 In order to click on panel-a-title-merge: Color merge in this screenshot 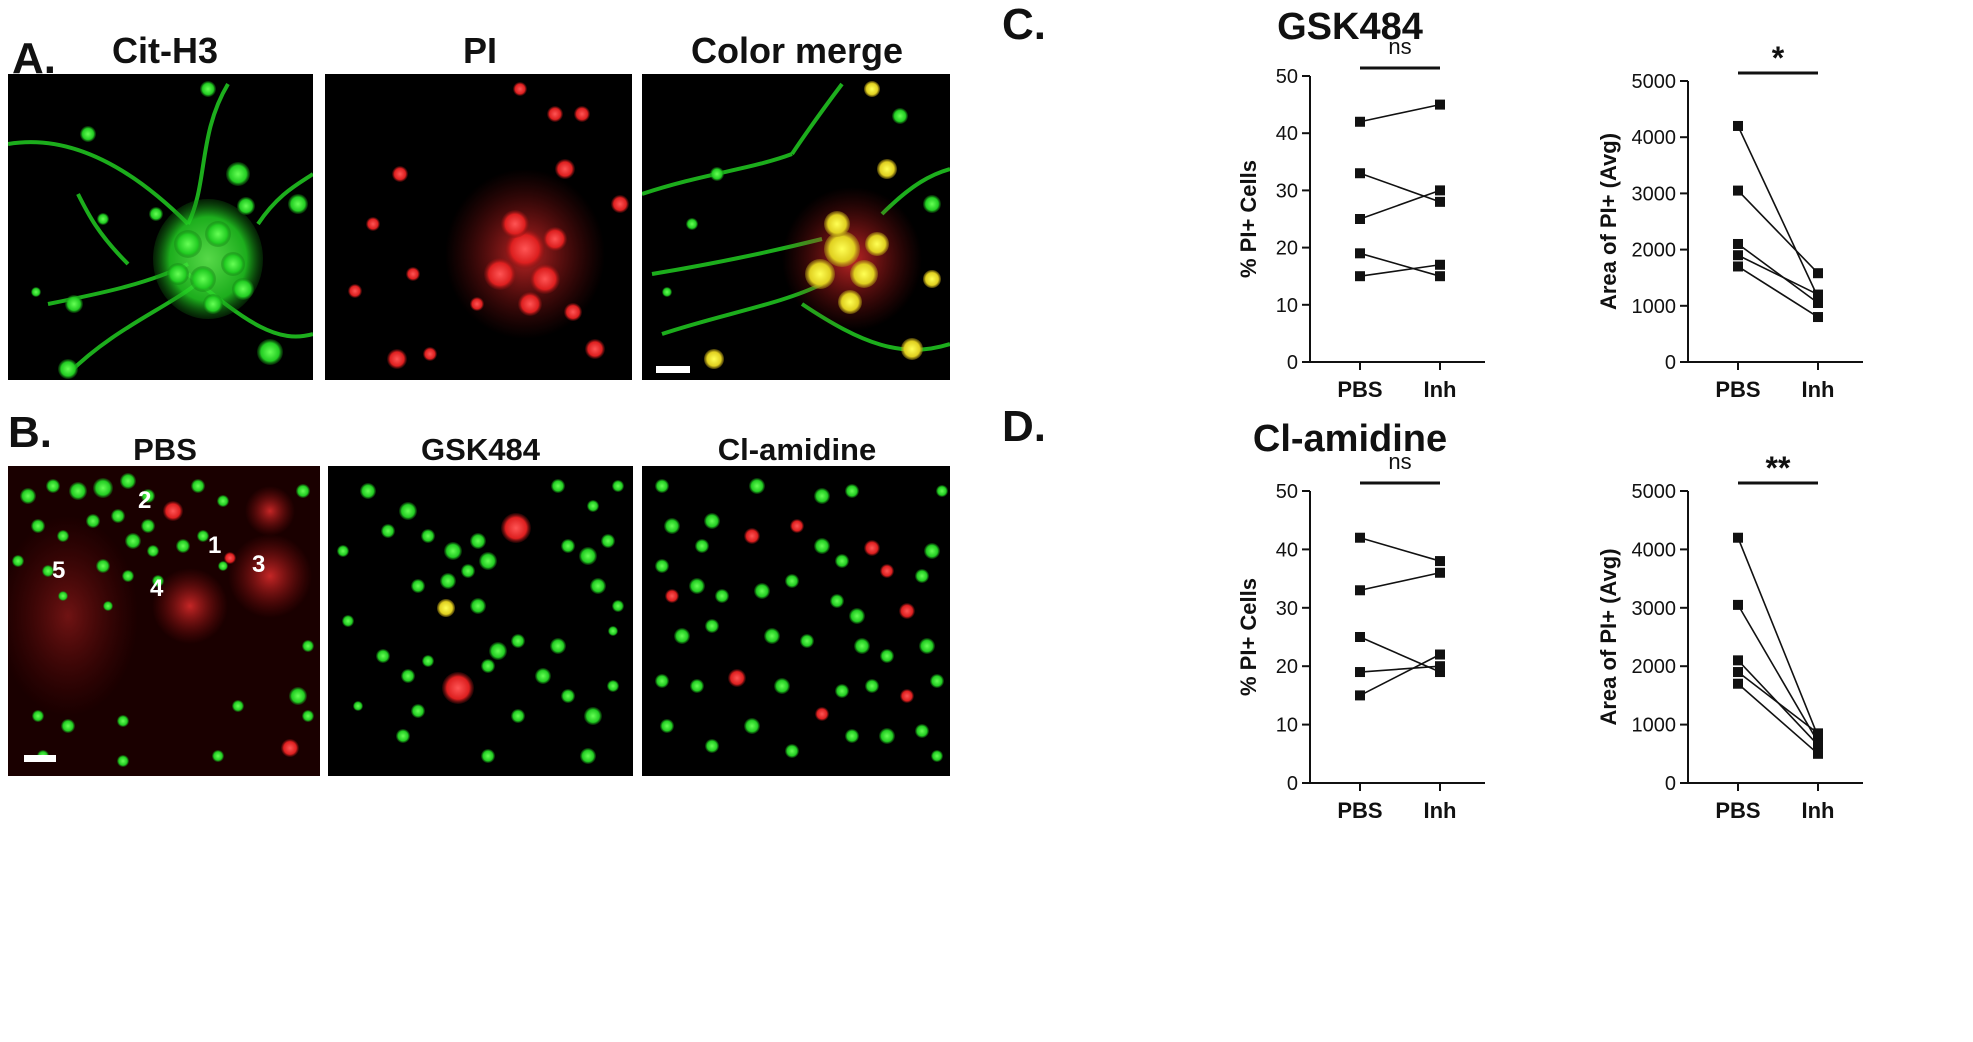, I will do `click(797, 50)`.